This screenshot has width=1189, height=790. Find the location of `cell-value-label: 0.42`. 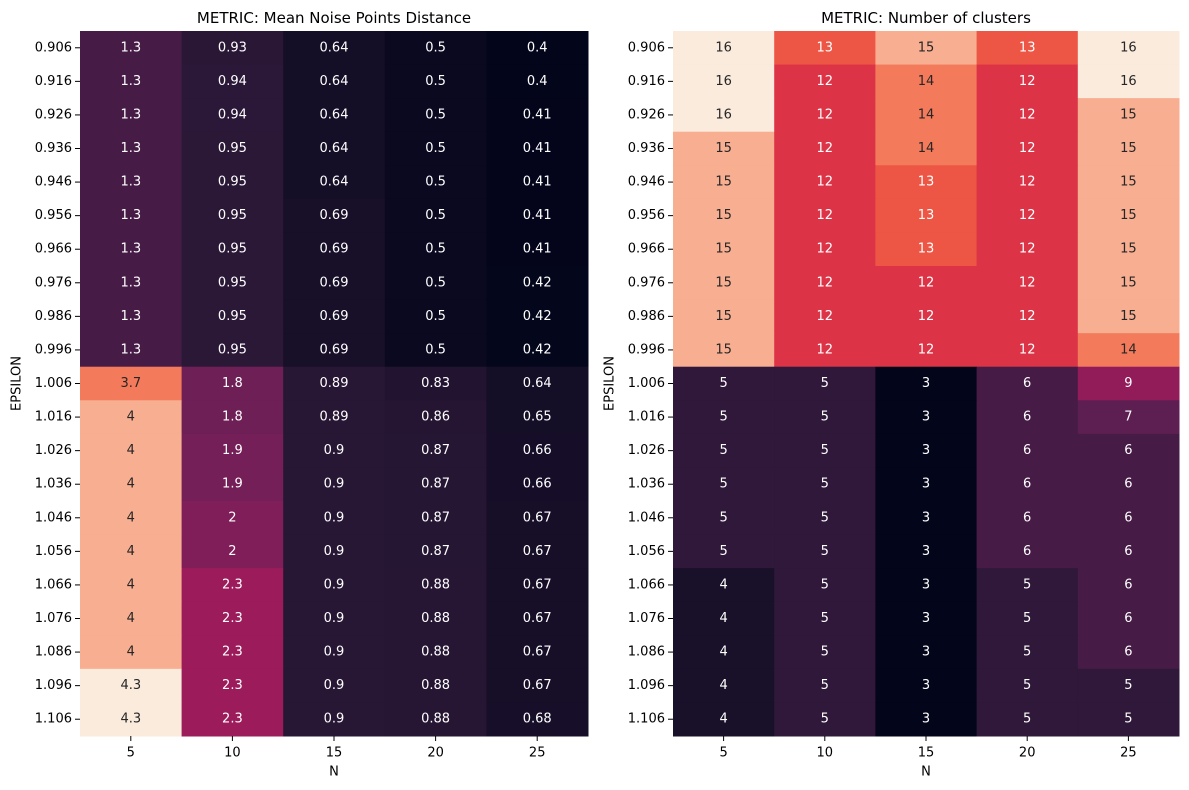

cell-value-label: 0.42 is located at coordinates (537, 316).